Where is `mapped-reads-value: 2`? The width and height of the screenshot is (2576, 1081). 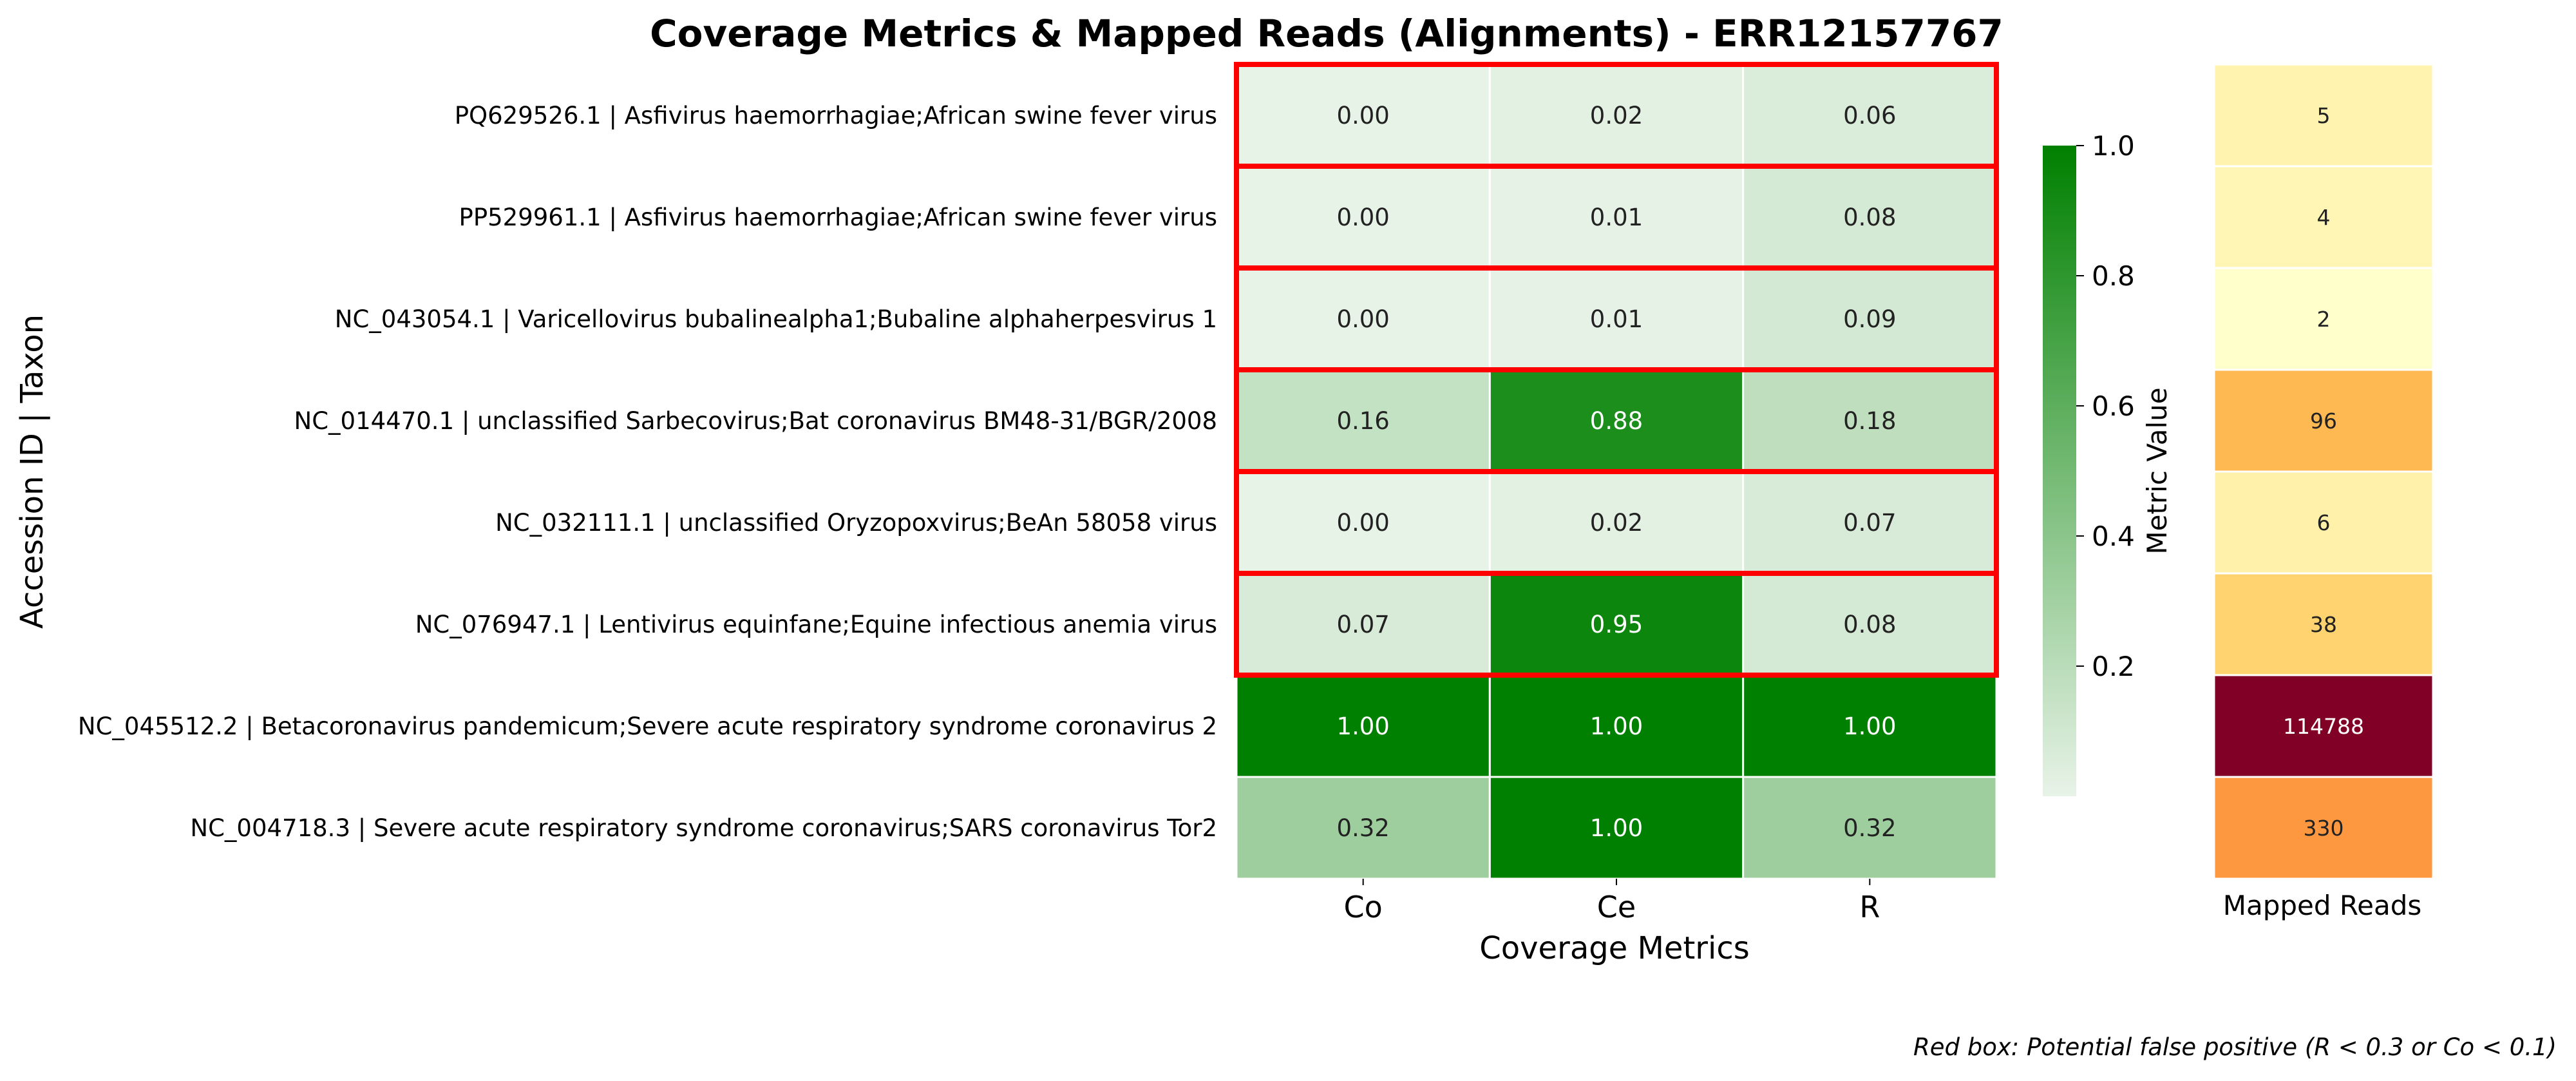 mapped-reads-value: 2 is located at coordinates (2324, 319).